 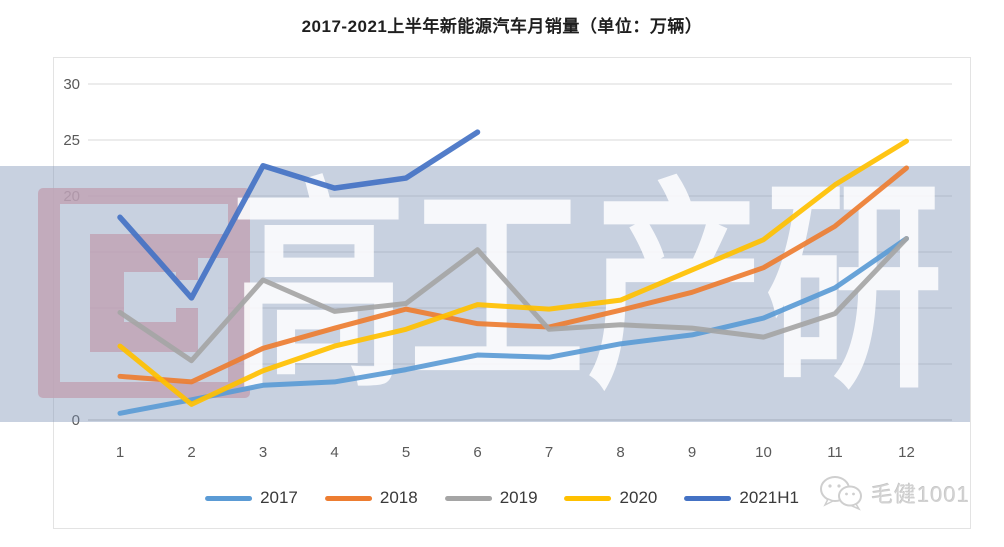 What do you see at coordinates (71, 140) in the screenshot?
I see `y-tick-label: 25` at bounding box center [71, 140].